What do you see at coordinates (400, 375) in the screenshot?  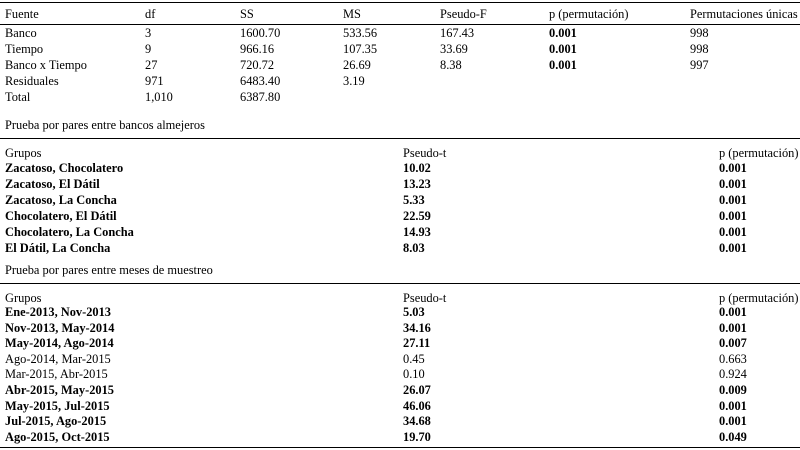 I see `table-row: Mar-2015, Abr-2015 0.10 0.924` at bounding box center [400, 375].